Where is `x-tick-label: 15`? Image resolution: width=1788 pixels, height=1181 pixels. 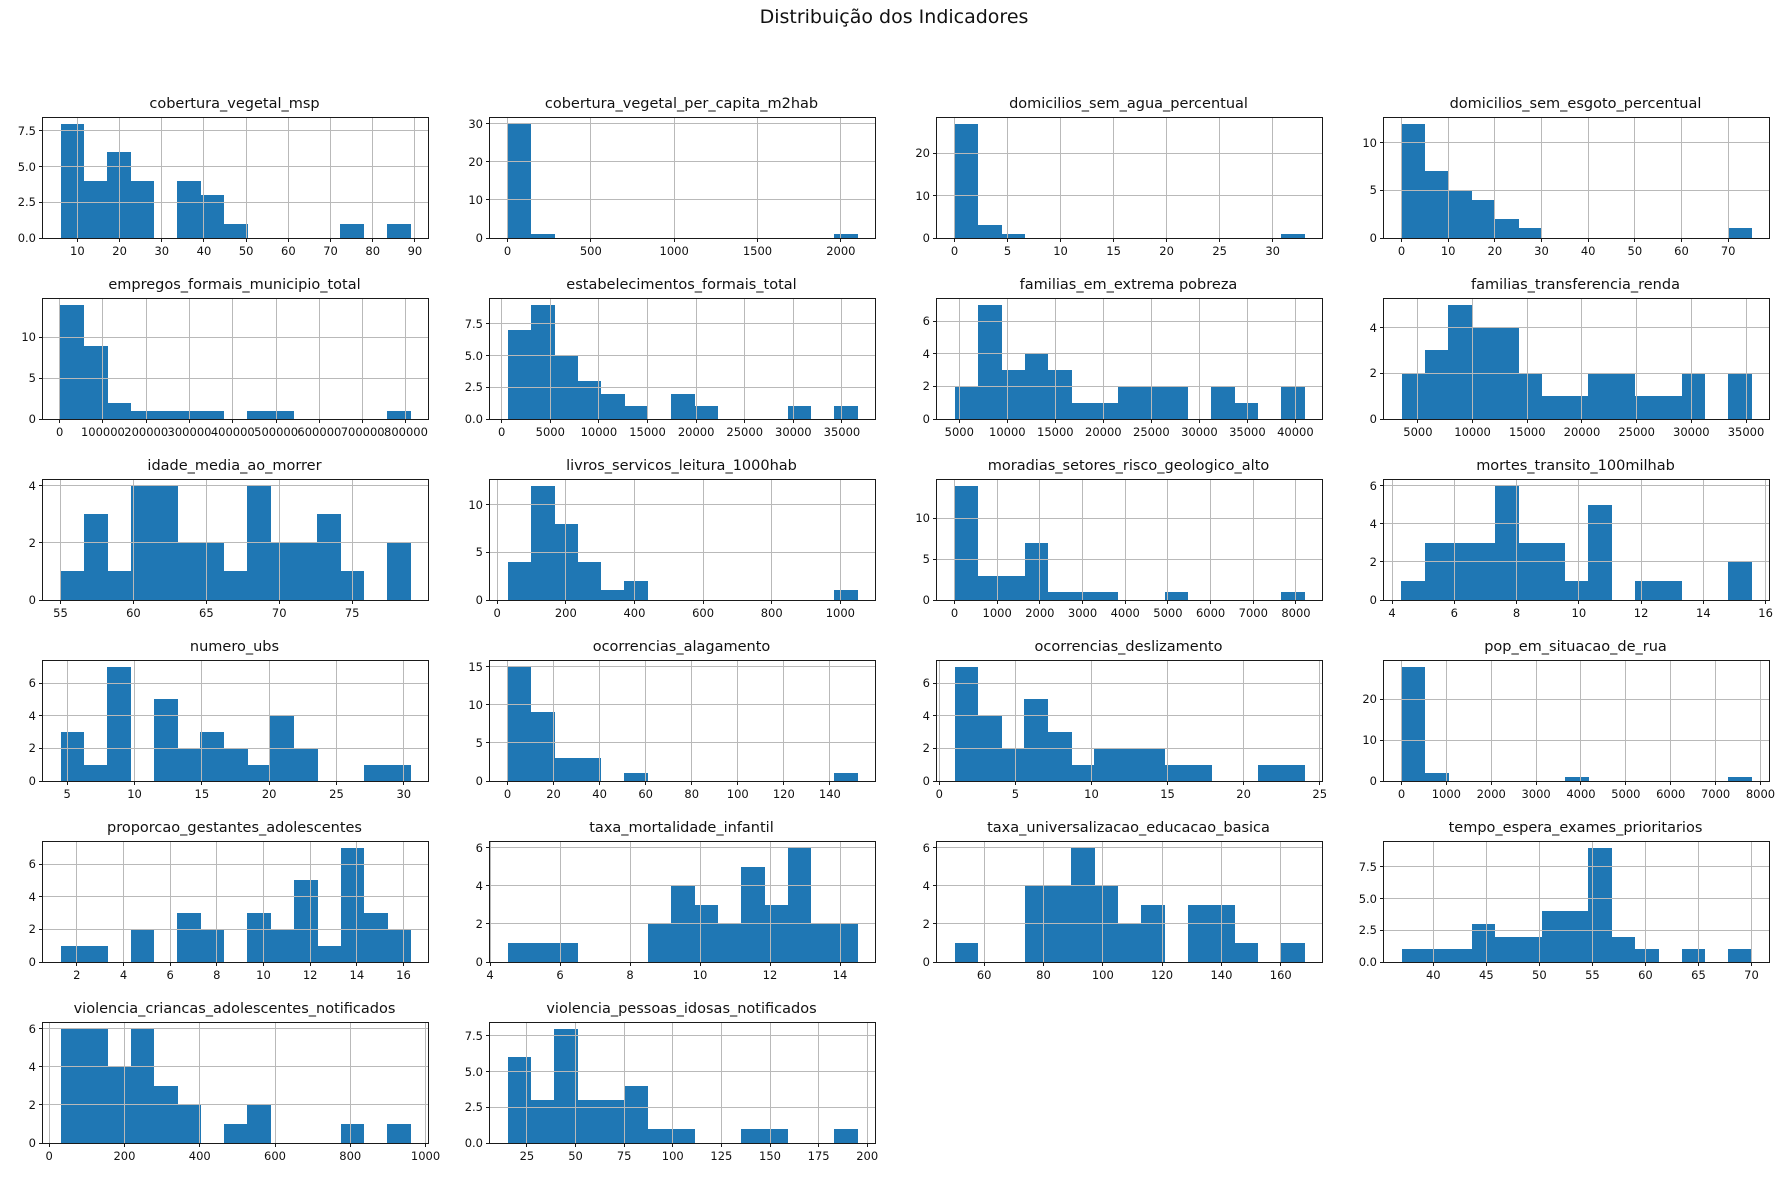
x-tick-label: 15 is located at coordinates (1113, 251).